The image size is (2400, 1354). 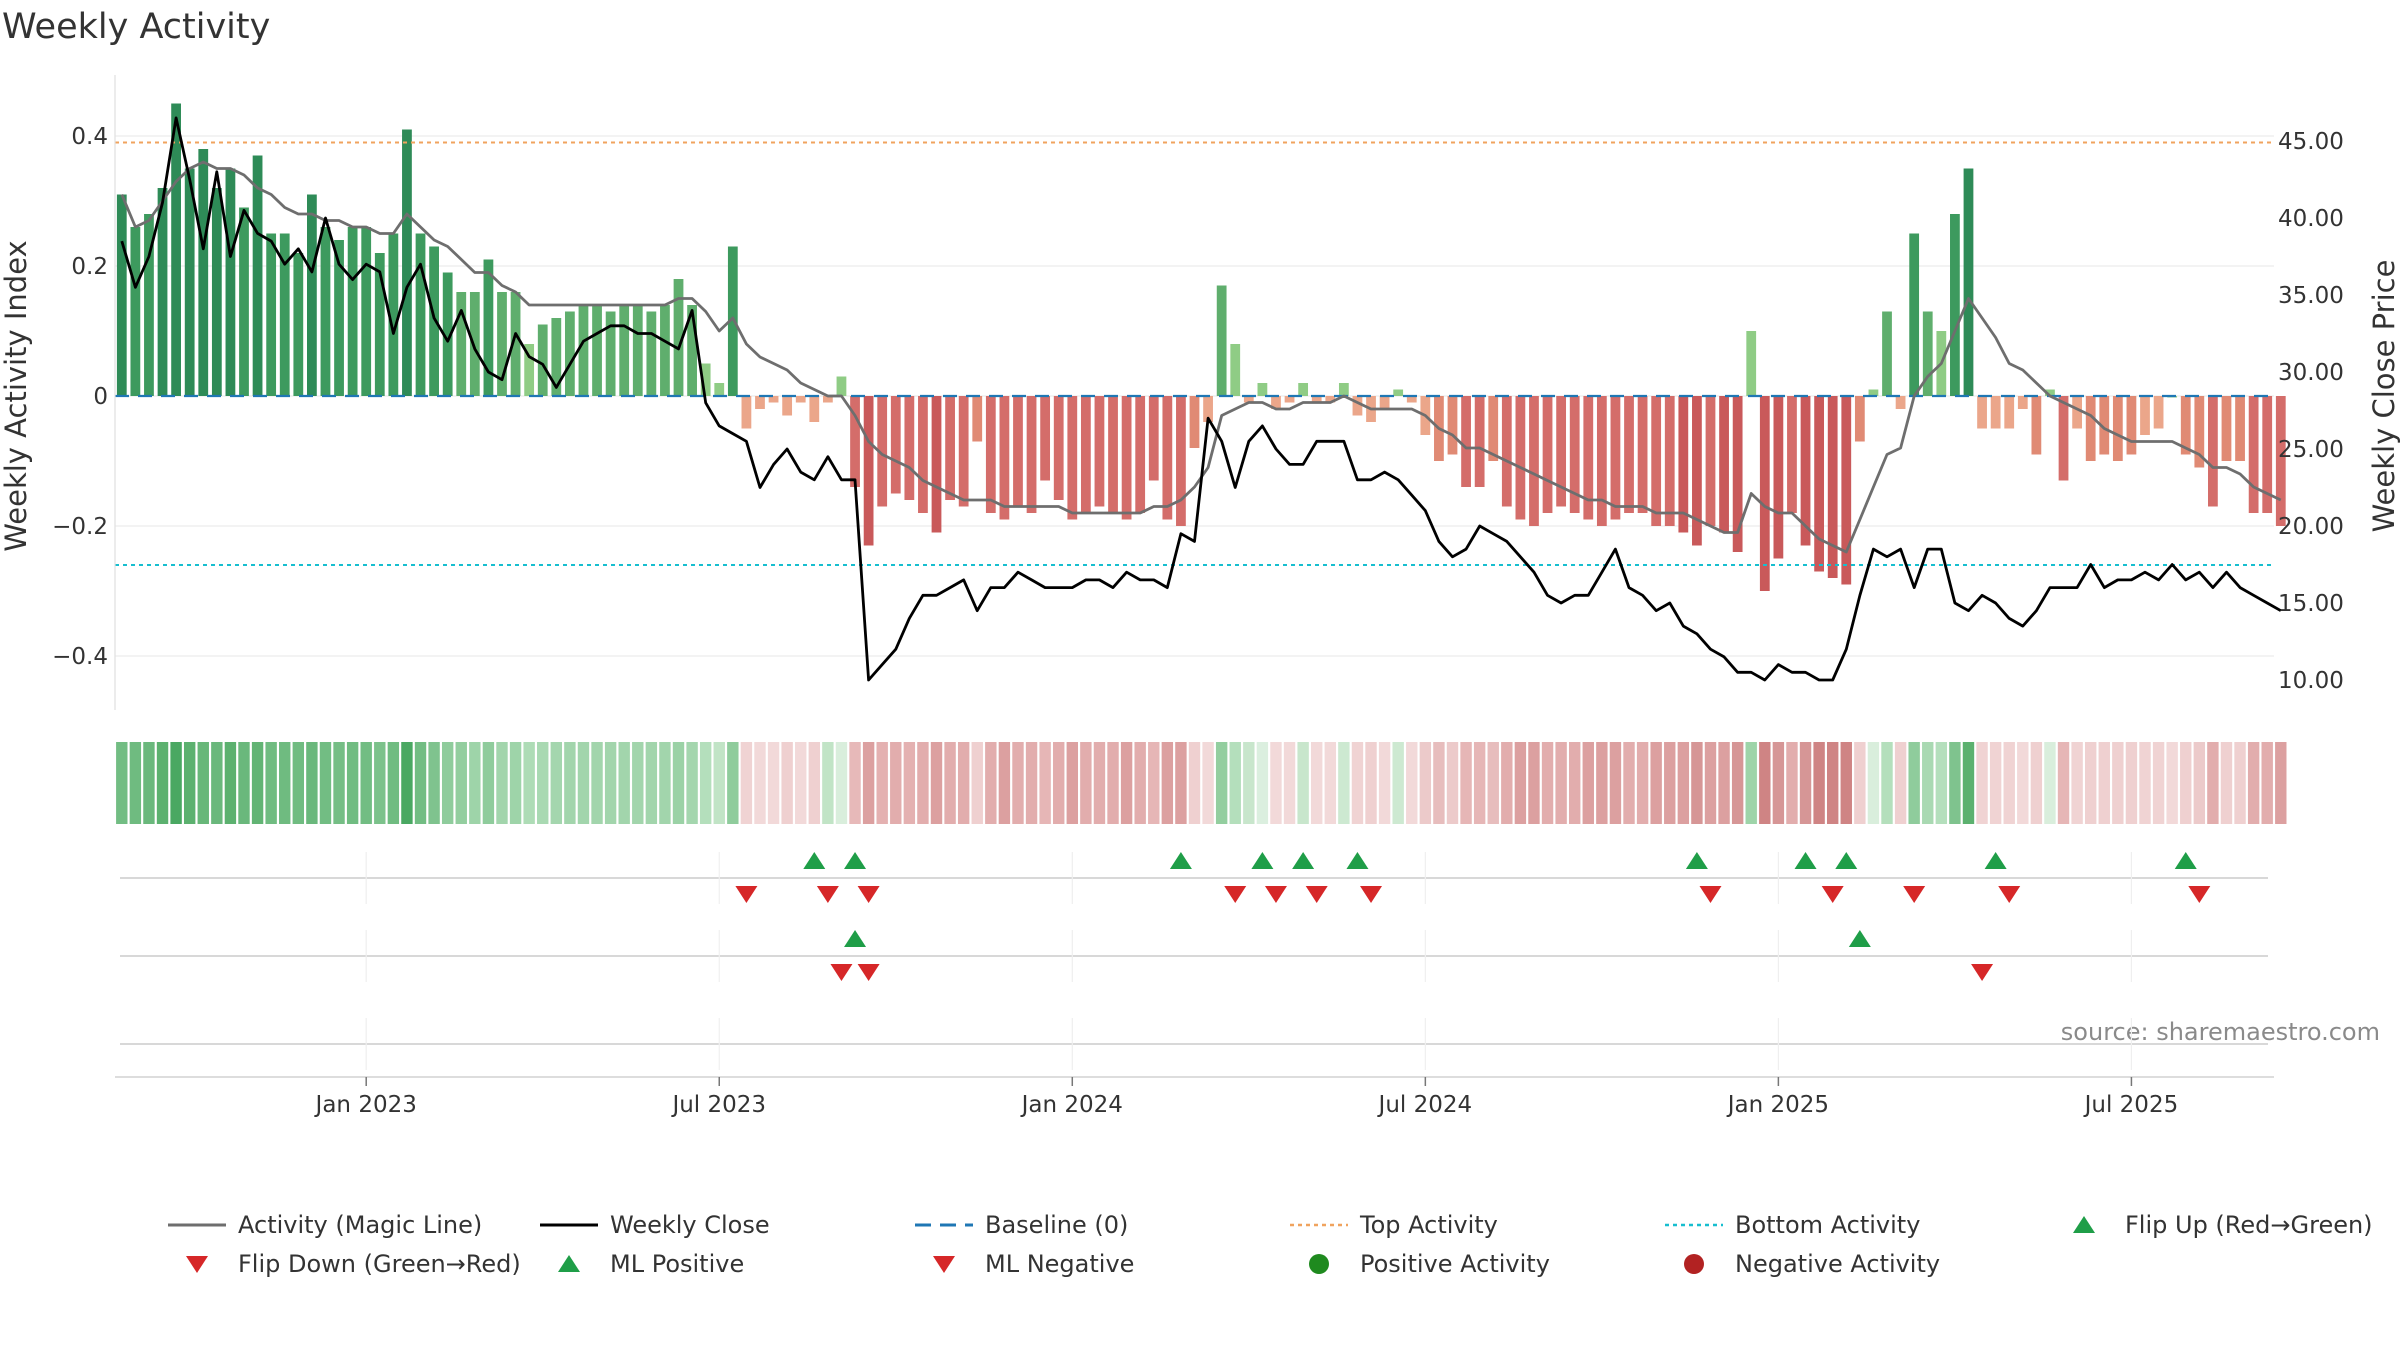 I want to click on legend-item: Top Activity, so click(x=1394, y=1225).